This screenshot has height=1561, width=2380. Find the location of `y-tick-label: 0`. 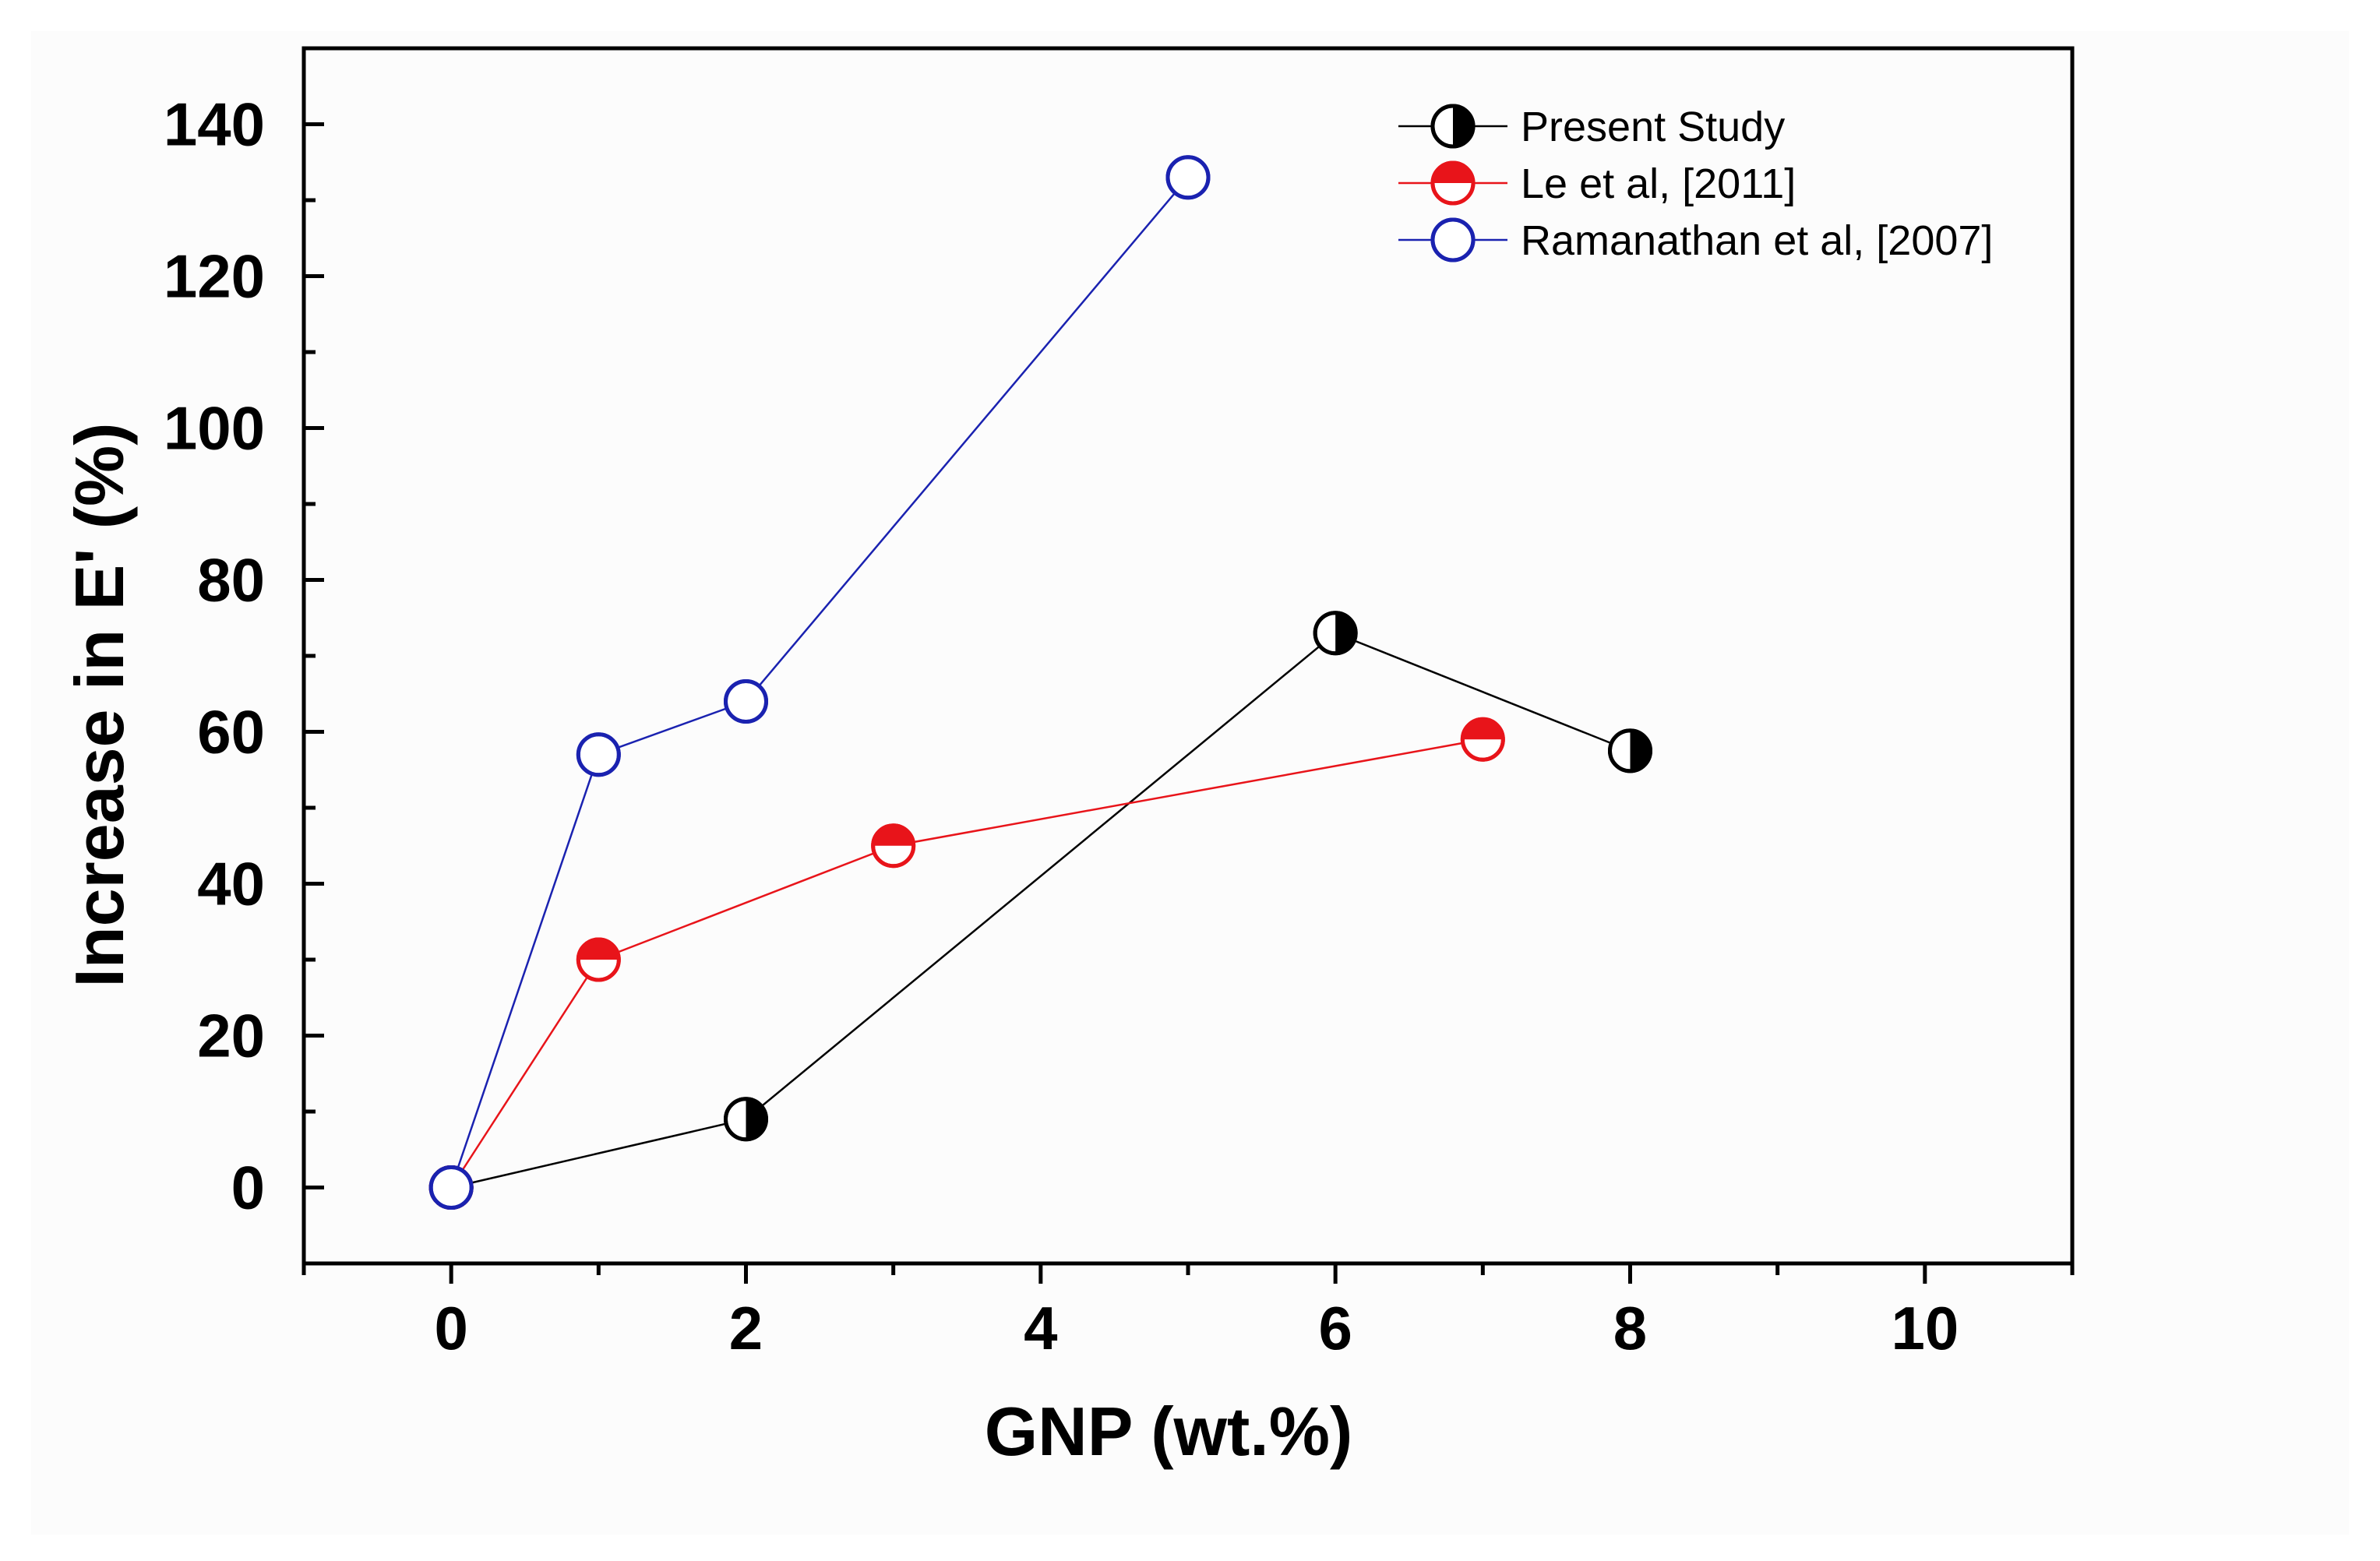

y-tick-label: 0 is located at coordinates (248, 1188).